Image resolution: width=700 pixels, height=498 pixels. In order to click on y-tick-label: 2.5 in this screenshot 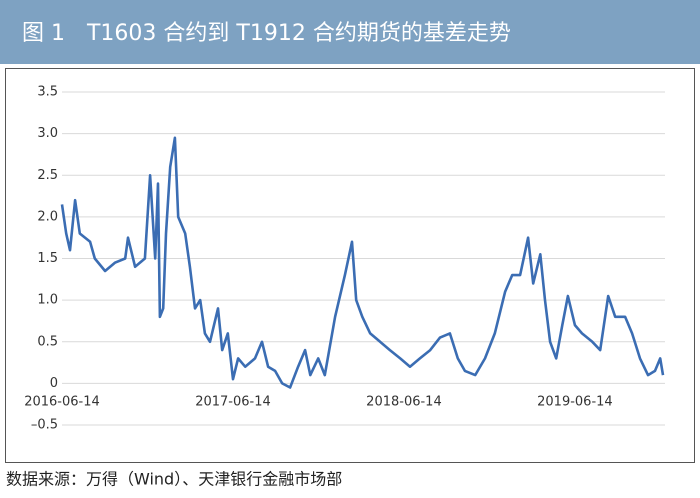, I will do `click(47, 175)`.